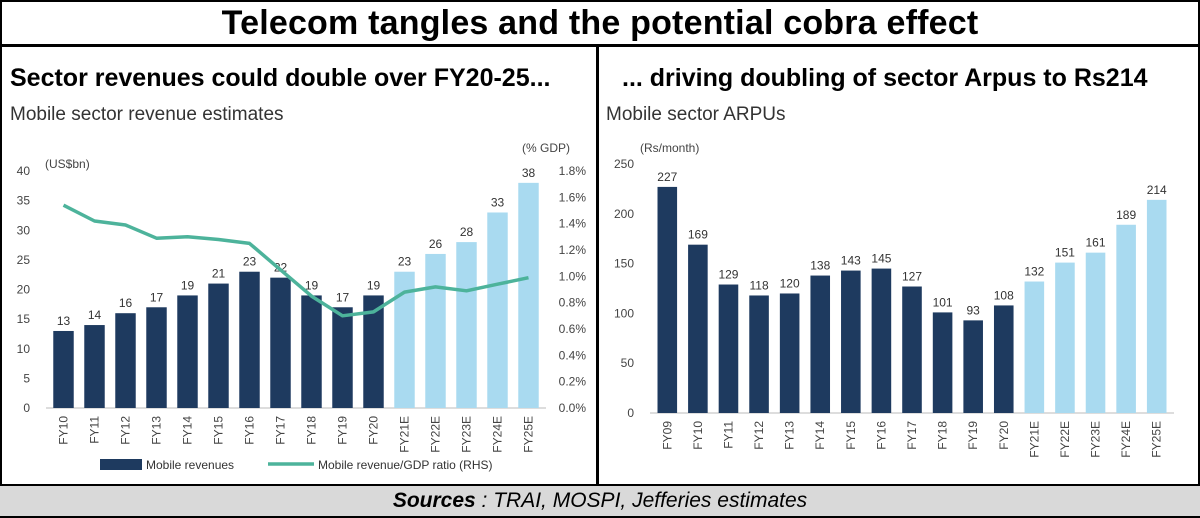 The image size is (1200, 518). What do you see at coordinates (95, 315) in the screenshot?
I see `bar-value-label: 14` at bounding box center [95, 315].